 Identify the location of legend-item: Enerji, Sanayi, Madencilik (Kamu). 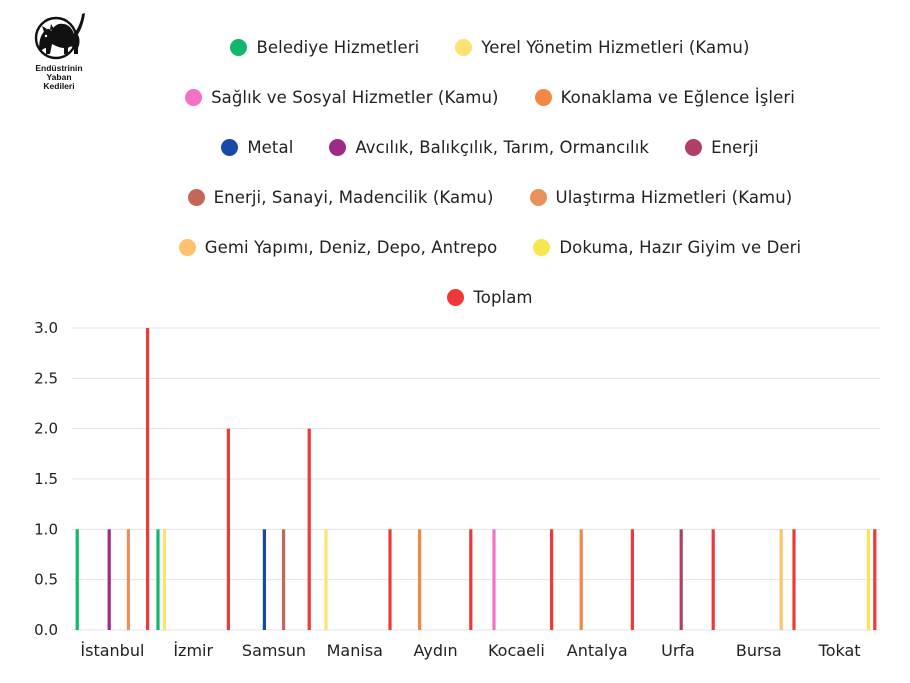
(340, 197).